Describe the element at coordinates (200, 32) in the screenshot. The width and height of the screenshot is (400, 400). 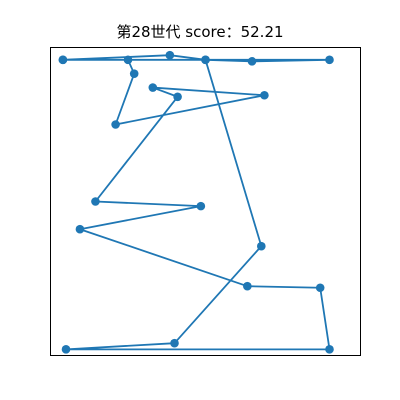
I see `chart-title: 第28世代 score：52.21` at that location.